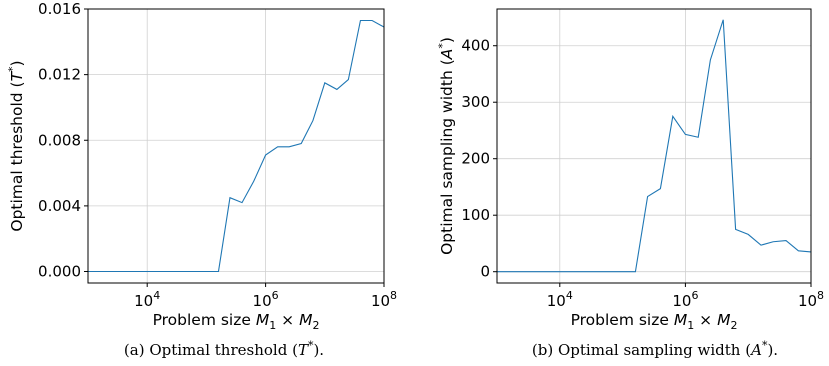  What do you see at coordinates (475, 102) in the screenshot?
I see `y-tick-label: 300` at bounding box center [475, 102].